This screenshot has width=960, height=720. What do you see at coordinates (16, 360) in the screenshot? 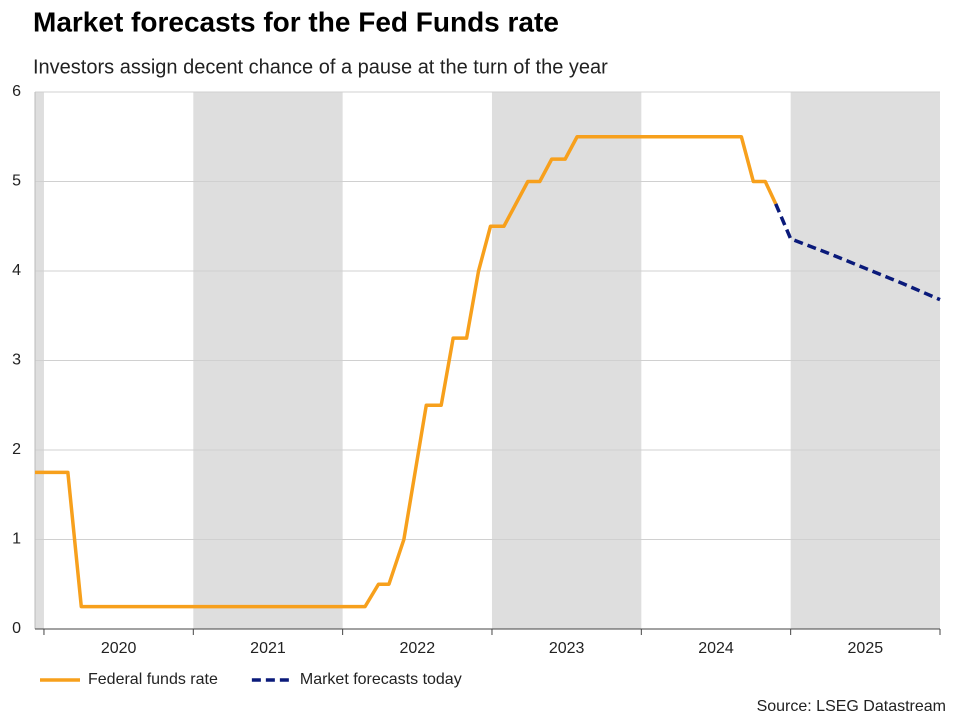
I see `y-tick-label: 3` at bounding box center [16, 360].